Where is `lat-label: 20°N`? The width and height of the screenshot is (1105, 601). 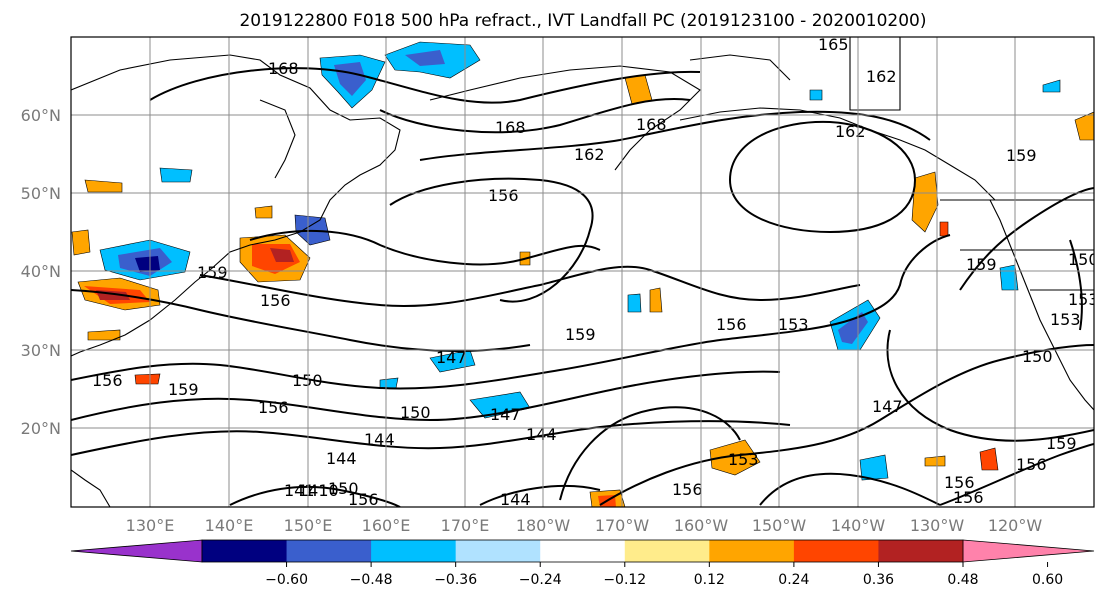 lat-label: 20°N is located at coordinates (41, 428).